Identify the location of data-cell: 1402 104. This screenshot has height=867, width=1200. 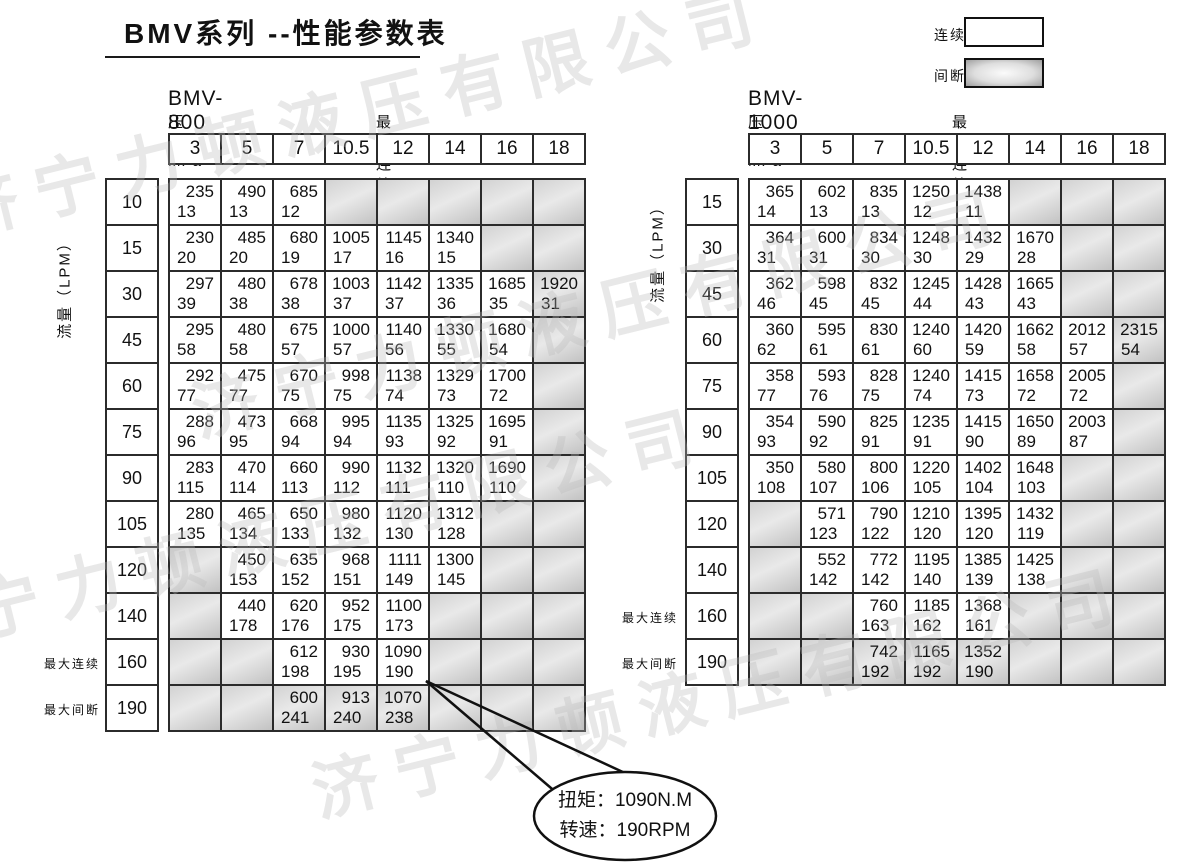
(984, 479).